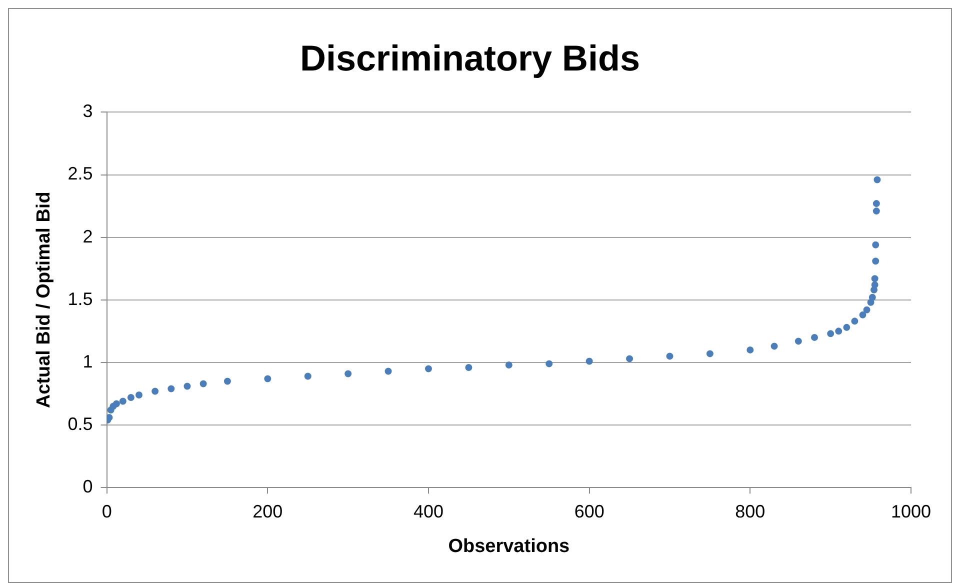 Image resolution: width=962 pixels, height=583 pixels. What do you see at coordinates (80, 424) in the screenshot?
I see `y-tick-label: 0.5` at bounding box center [80, 424].